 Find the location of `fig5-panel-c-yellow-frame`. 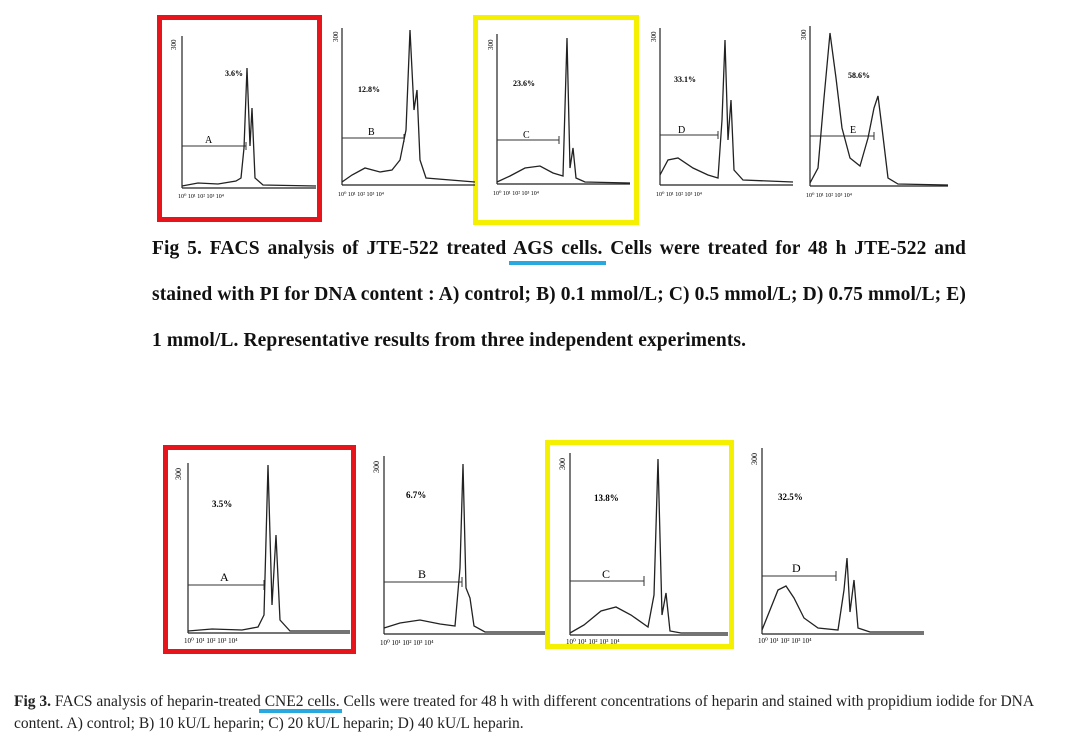

fig5-panel-c-yellow-frame is located at coordinates (556, 120).